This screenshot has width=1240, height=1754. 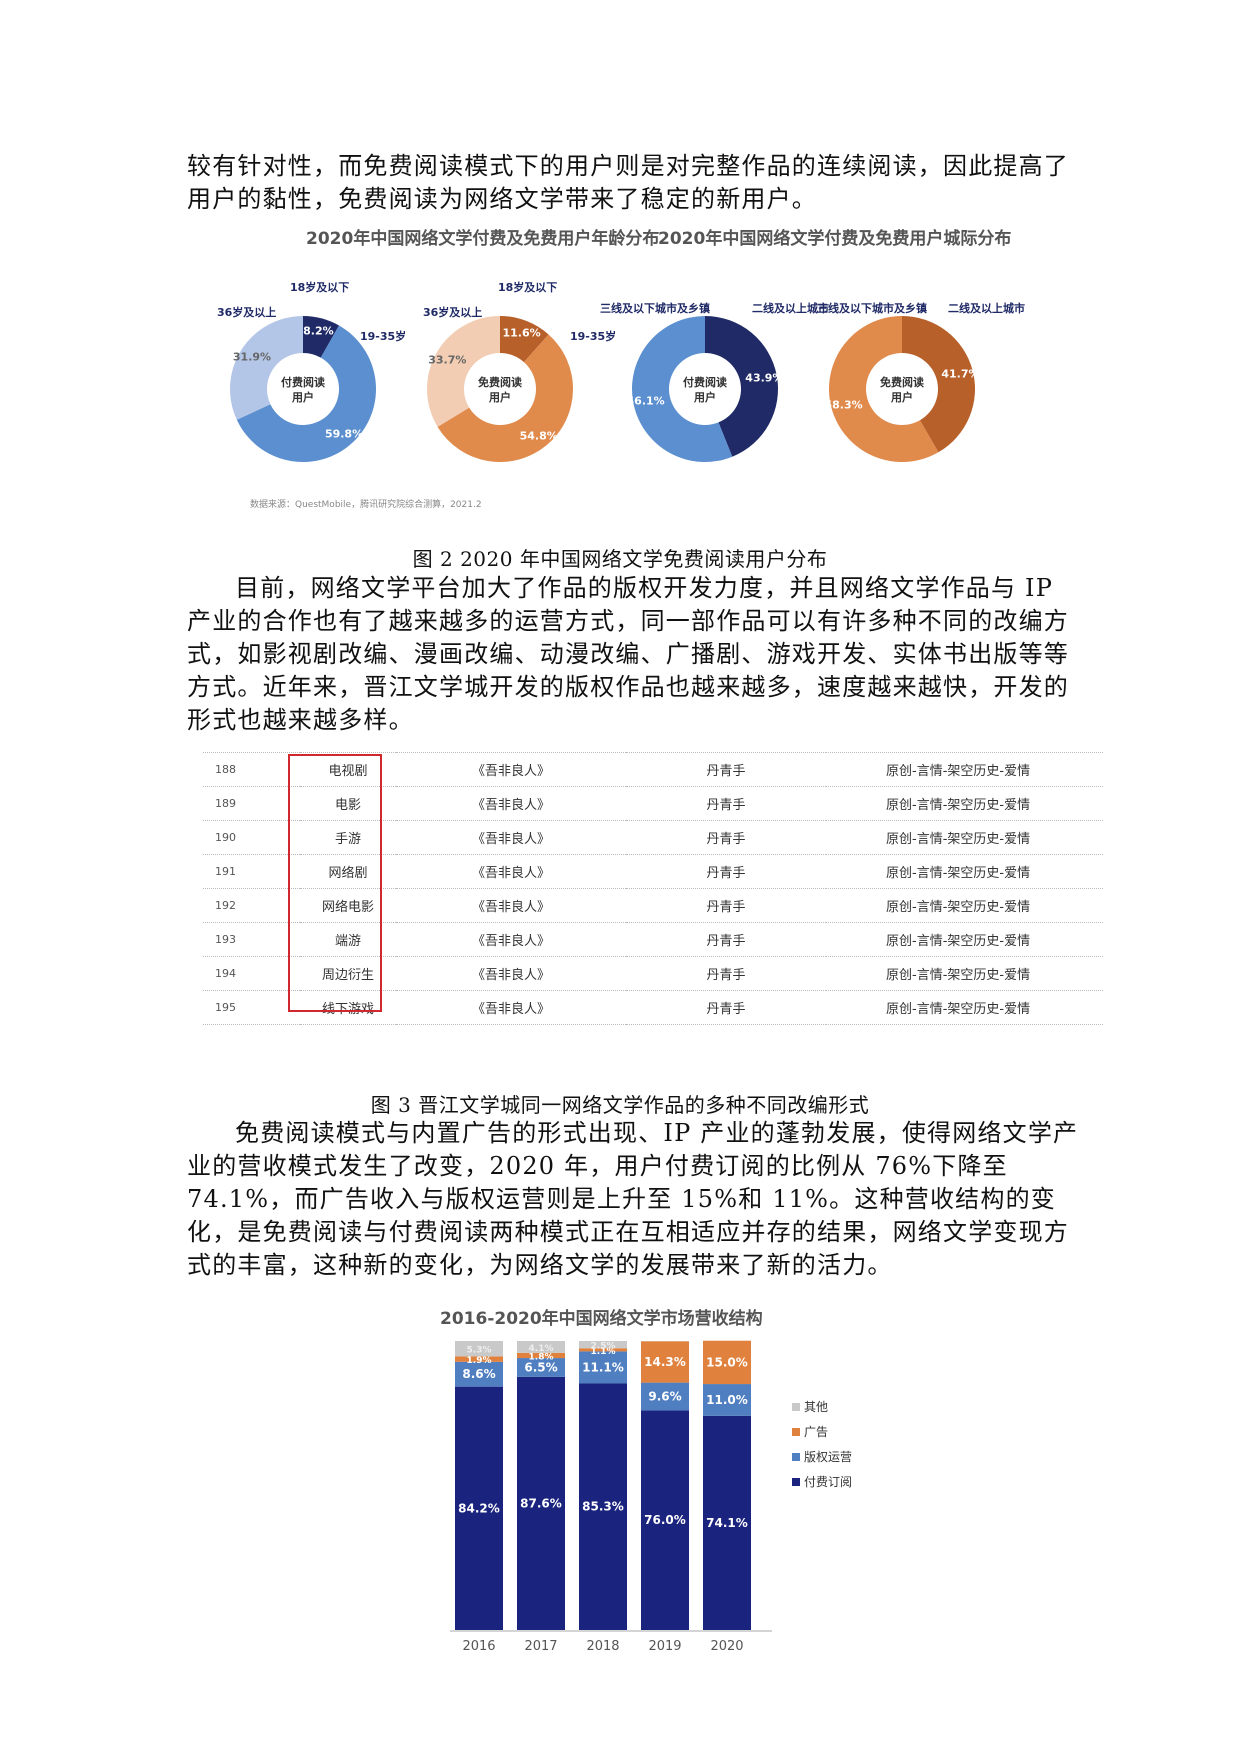 I want to click on bar-value-label: 14.3%, so click(x=665, y=1362).